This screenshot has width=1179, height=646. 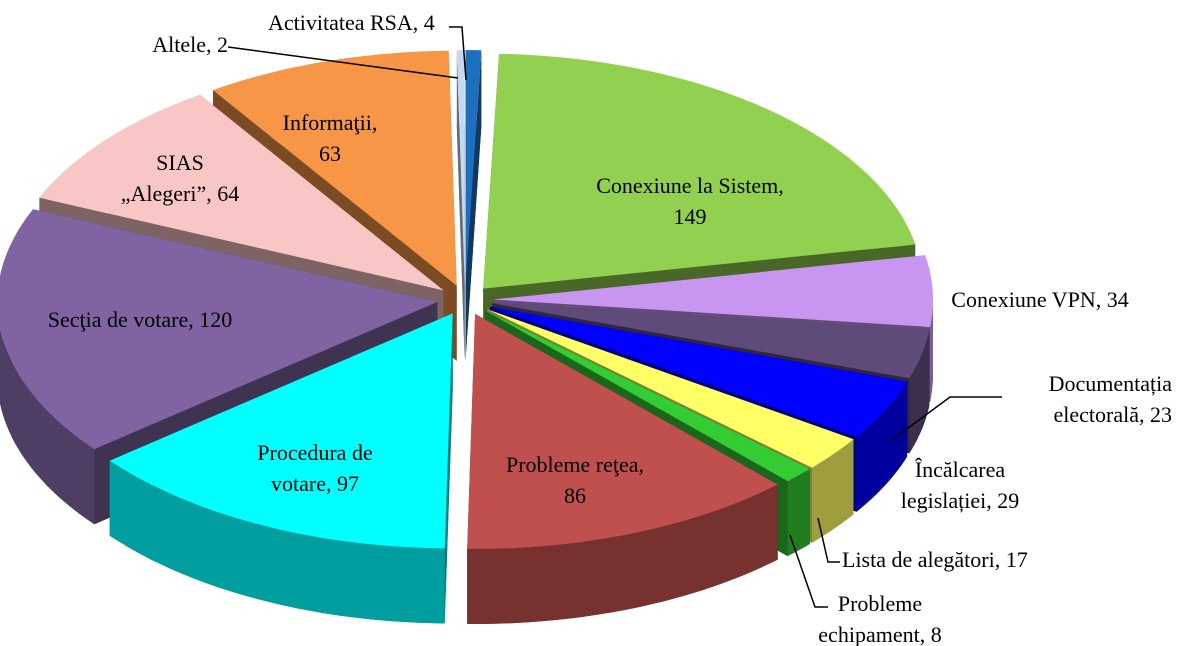 What do you see at coordinates (1039, 299) in the screenshot?
I see `data-label: Conexiune VPN, 34` at bounding box center [1039, 299].